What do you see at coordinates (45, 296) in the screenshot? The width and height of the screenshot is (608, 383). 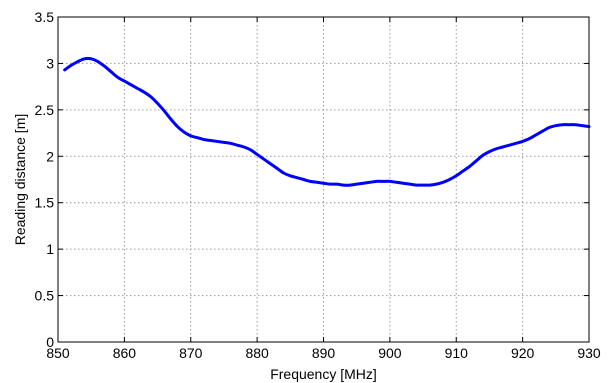 I see `y-tick-label: 0.5` at bounding box center [45, 296].